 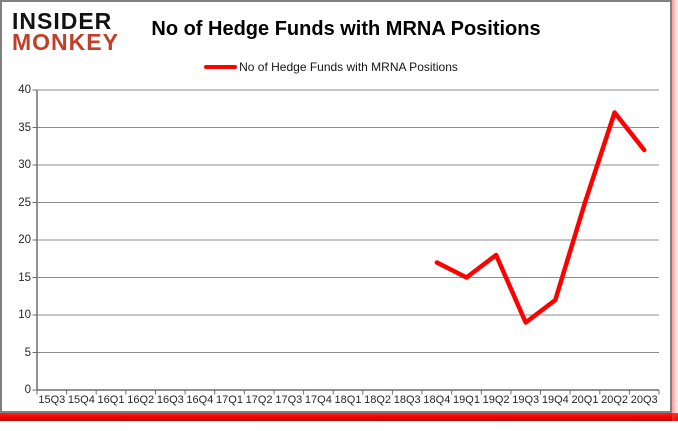 What do you see at coordinates (555, 400) in the screenshot?
I see `x-axis-label: 19Q4` at bounding box center [555, 400].